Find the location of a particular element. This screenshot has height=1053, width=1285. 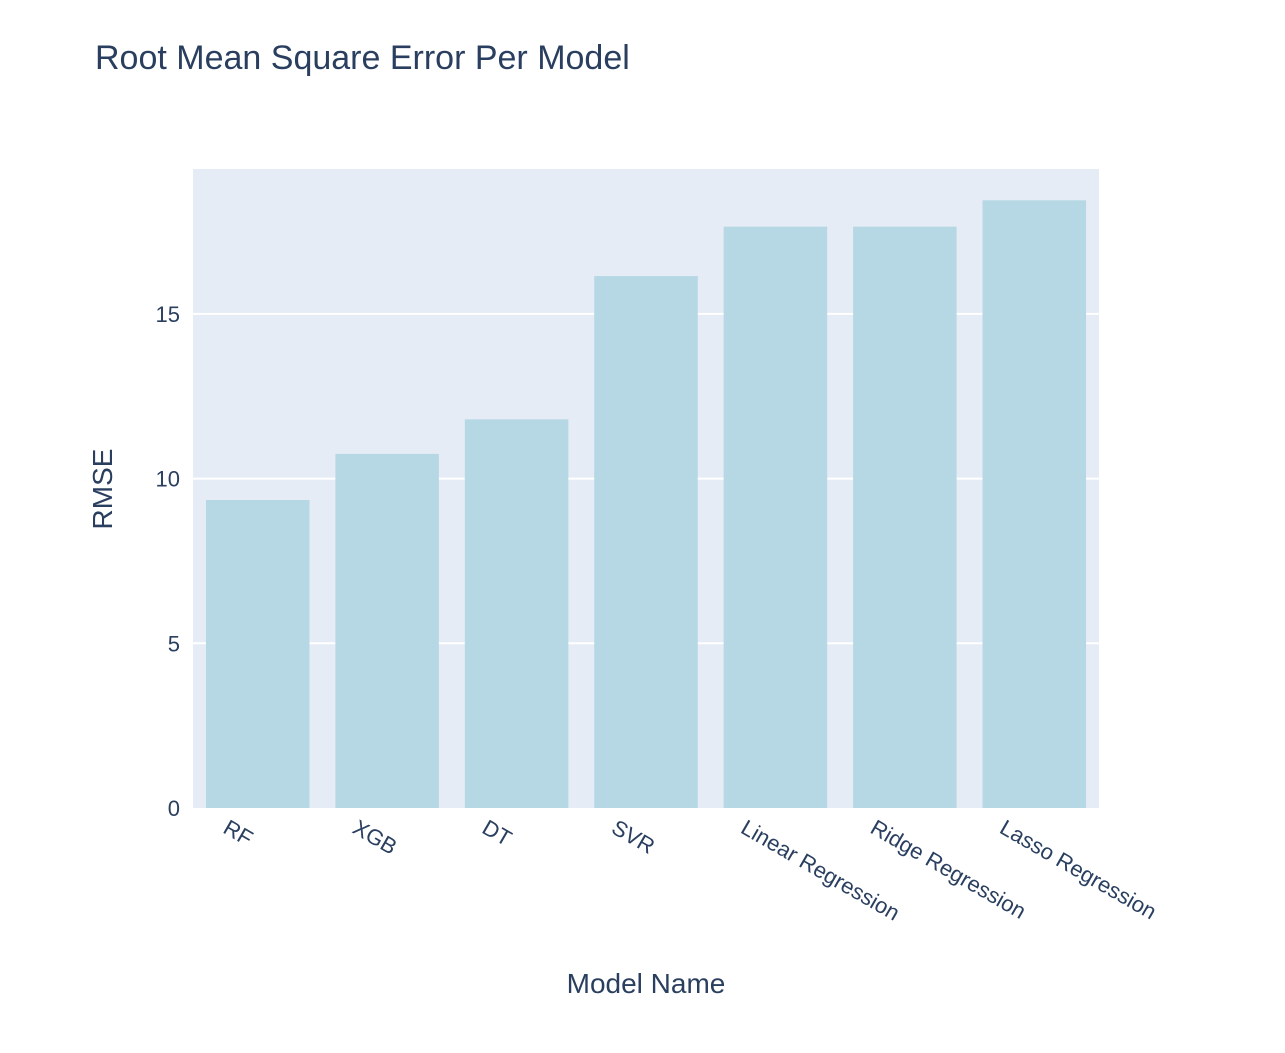

x-axis-title: Model Name is located at coordinates (646, 983).